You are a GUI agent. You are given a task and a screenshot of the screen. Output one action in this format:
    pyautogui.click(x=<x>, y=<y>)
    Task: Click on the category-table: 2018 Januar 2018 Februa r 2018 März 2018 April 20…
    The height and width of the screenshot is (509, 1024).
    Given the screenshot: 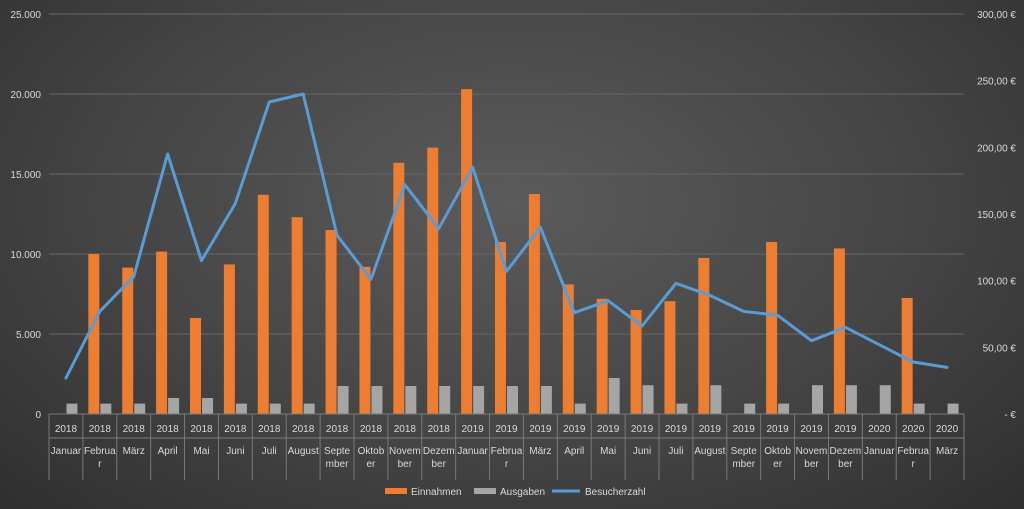 What is the action you would take?
    pyautogui.click(x=506, y=446)
    